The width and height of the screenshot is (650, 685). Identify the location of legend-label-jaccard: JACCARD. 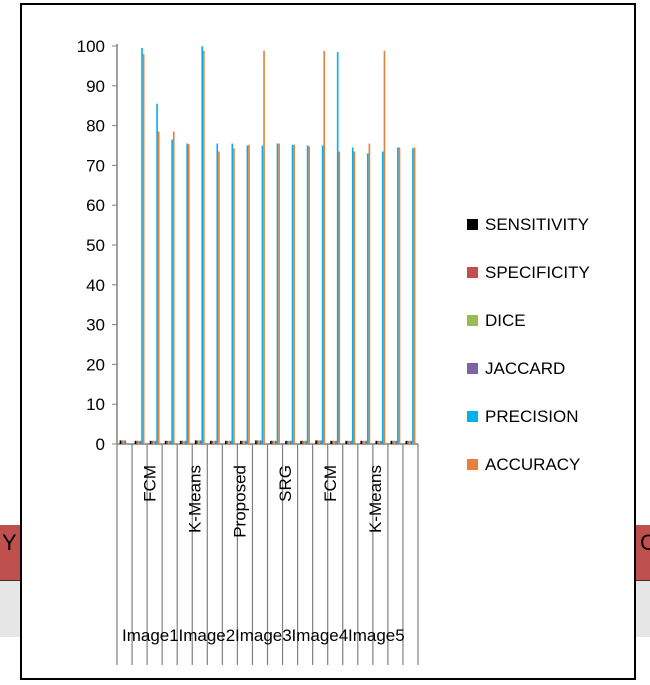
(525, 368).